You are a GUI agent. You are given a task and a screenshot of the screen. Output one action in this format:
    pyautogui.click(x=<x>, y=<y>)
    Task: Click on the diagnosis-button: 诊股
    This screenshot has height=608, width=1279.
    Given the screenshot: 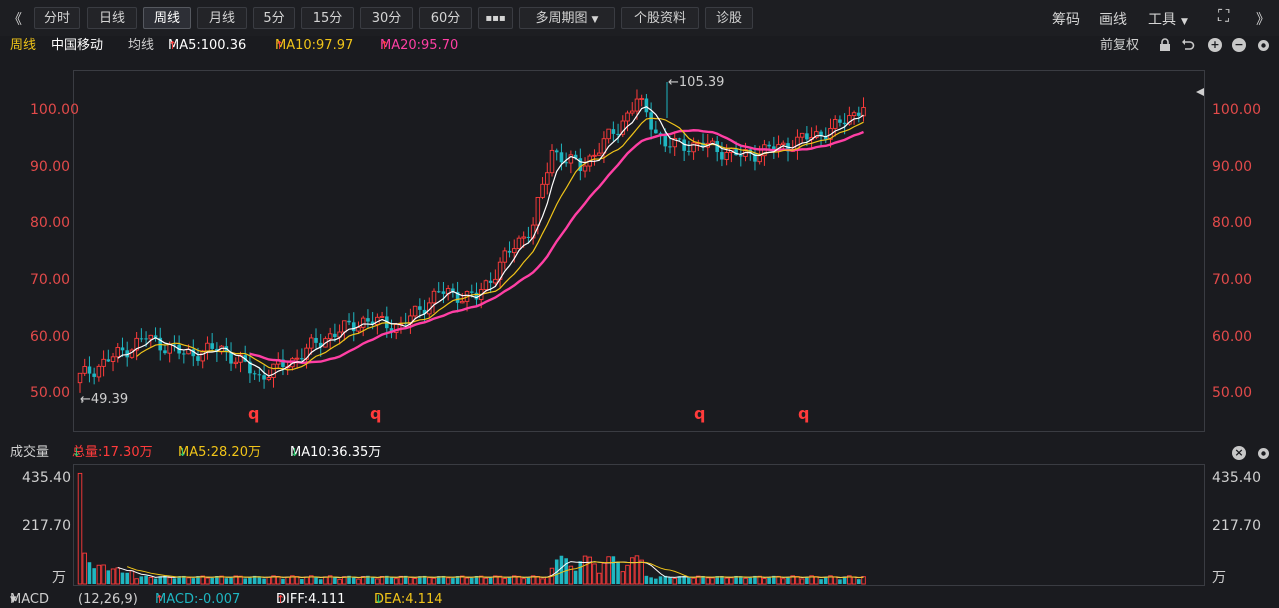 What is the action you would take?
    pyautogui.click(x=729, y=18)
    